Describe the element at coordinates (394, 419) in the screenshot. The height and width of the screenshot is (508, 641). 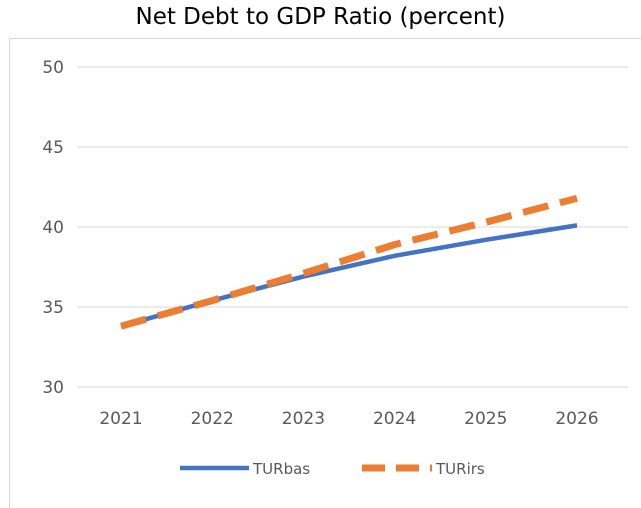
I see `x-tick-label: 2024` at that location.